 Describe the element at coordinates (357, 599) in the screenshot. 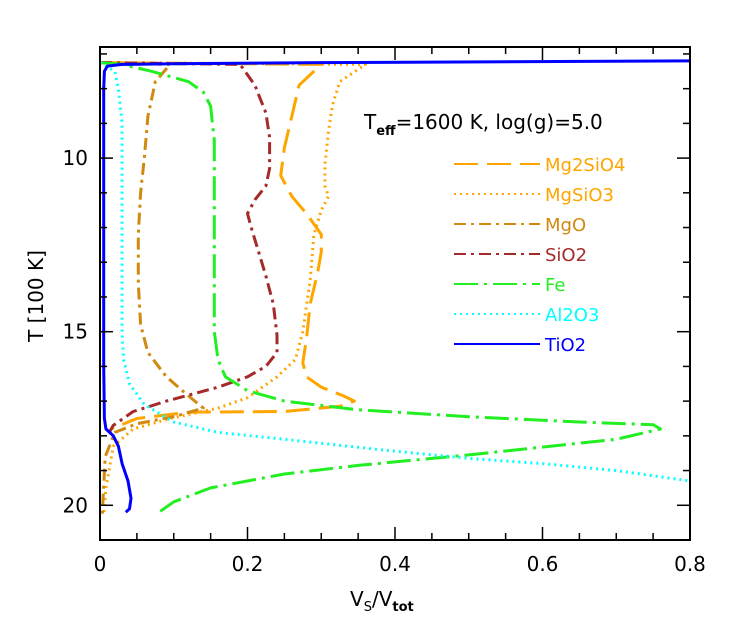

I see `x-axis-label-base: V` at that location.